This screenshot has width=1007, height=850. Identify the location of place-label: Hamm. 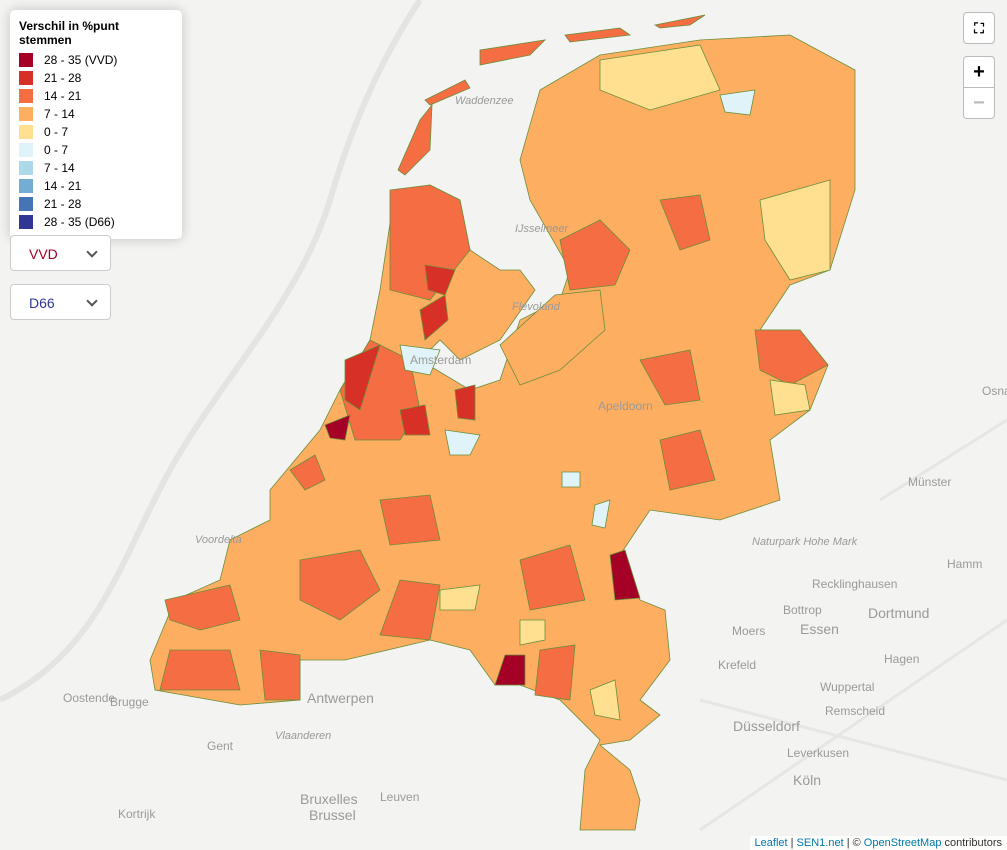
(964, 564).